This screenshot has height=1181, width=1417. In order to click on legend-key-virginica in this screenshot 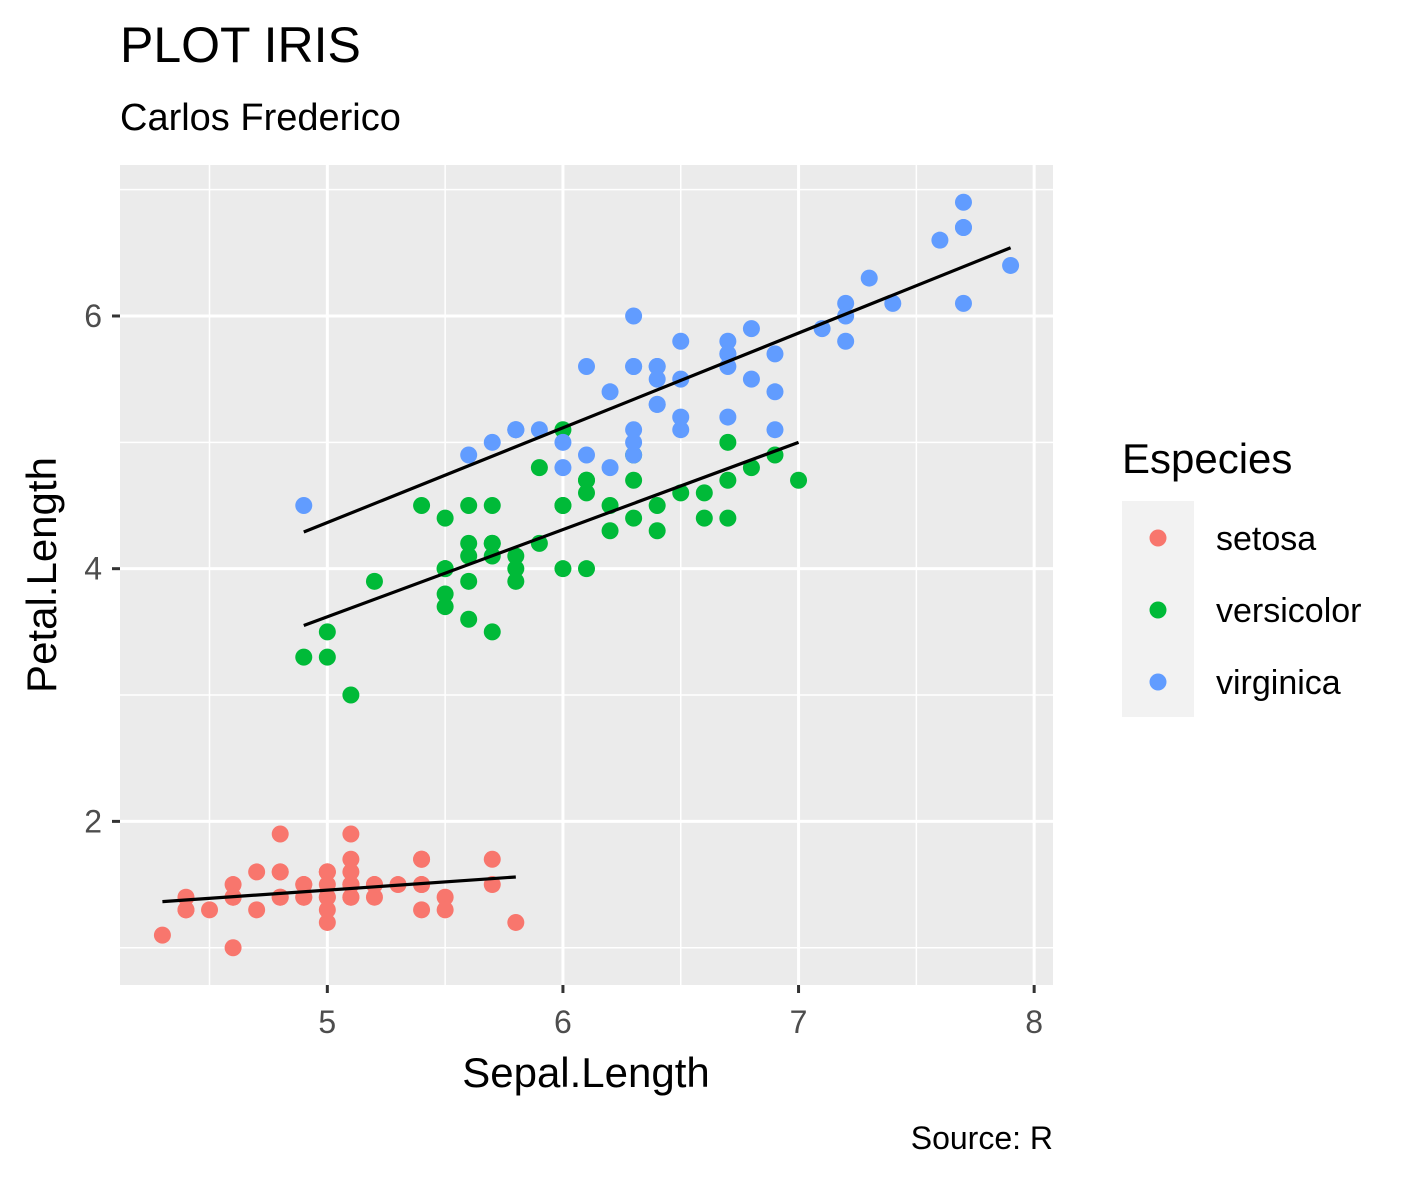, I will do `click(1158, 682)`.